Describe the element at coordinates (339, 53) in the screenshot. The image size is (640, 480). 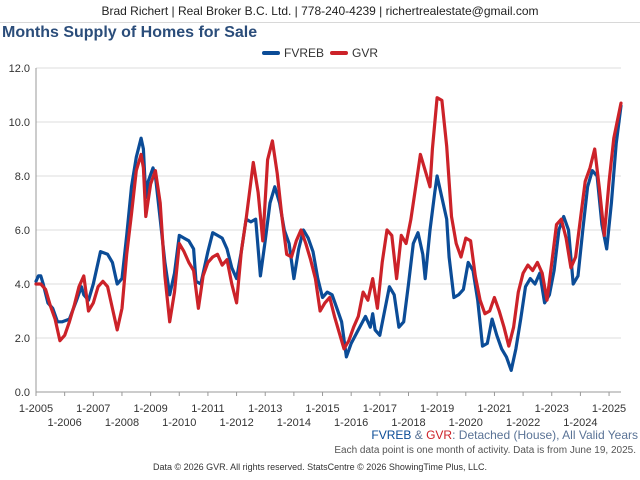
I see `legend-swatch-gvr` at that location.